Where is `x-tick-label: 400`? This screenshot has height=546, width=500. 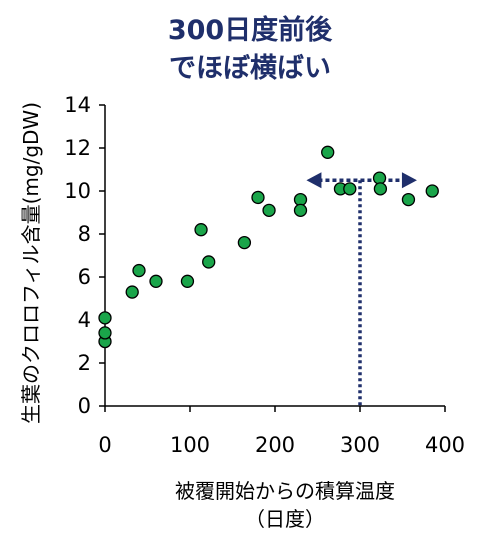
x-tick-label: 400 is located at coordinates (445, 445).